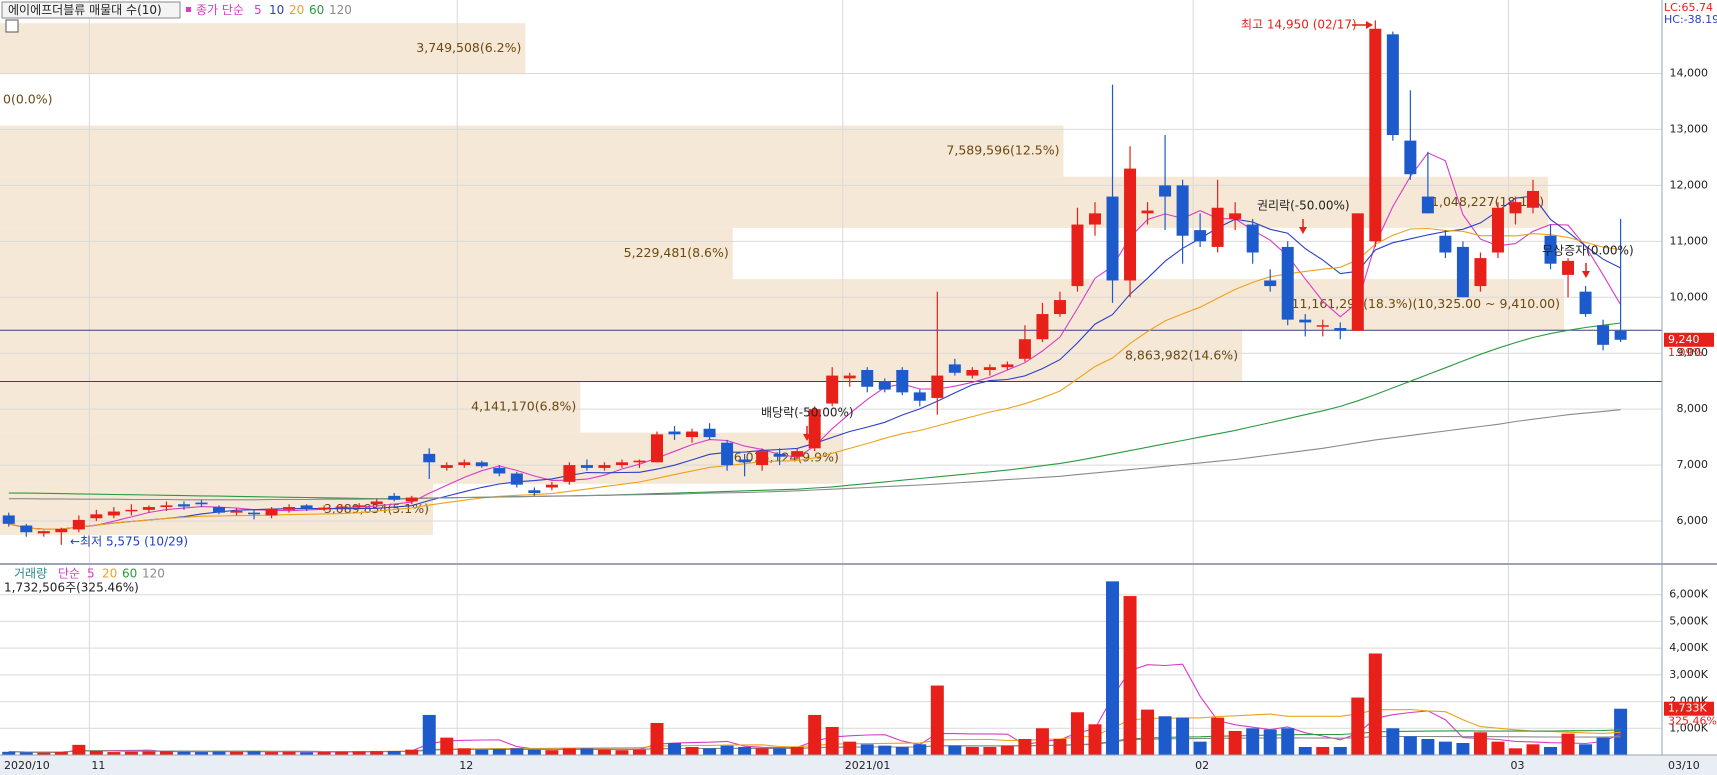 The image size is (1717, 775). Describe the element at coordinates (1693, 408) in the screenshot. I see `y-tick-label: 8,000` at that location.